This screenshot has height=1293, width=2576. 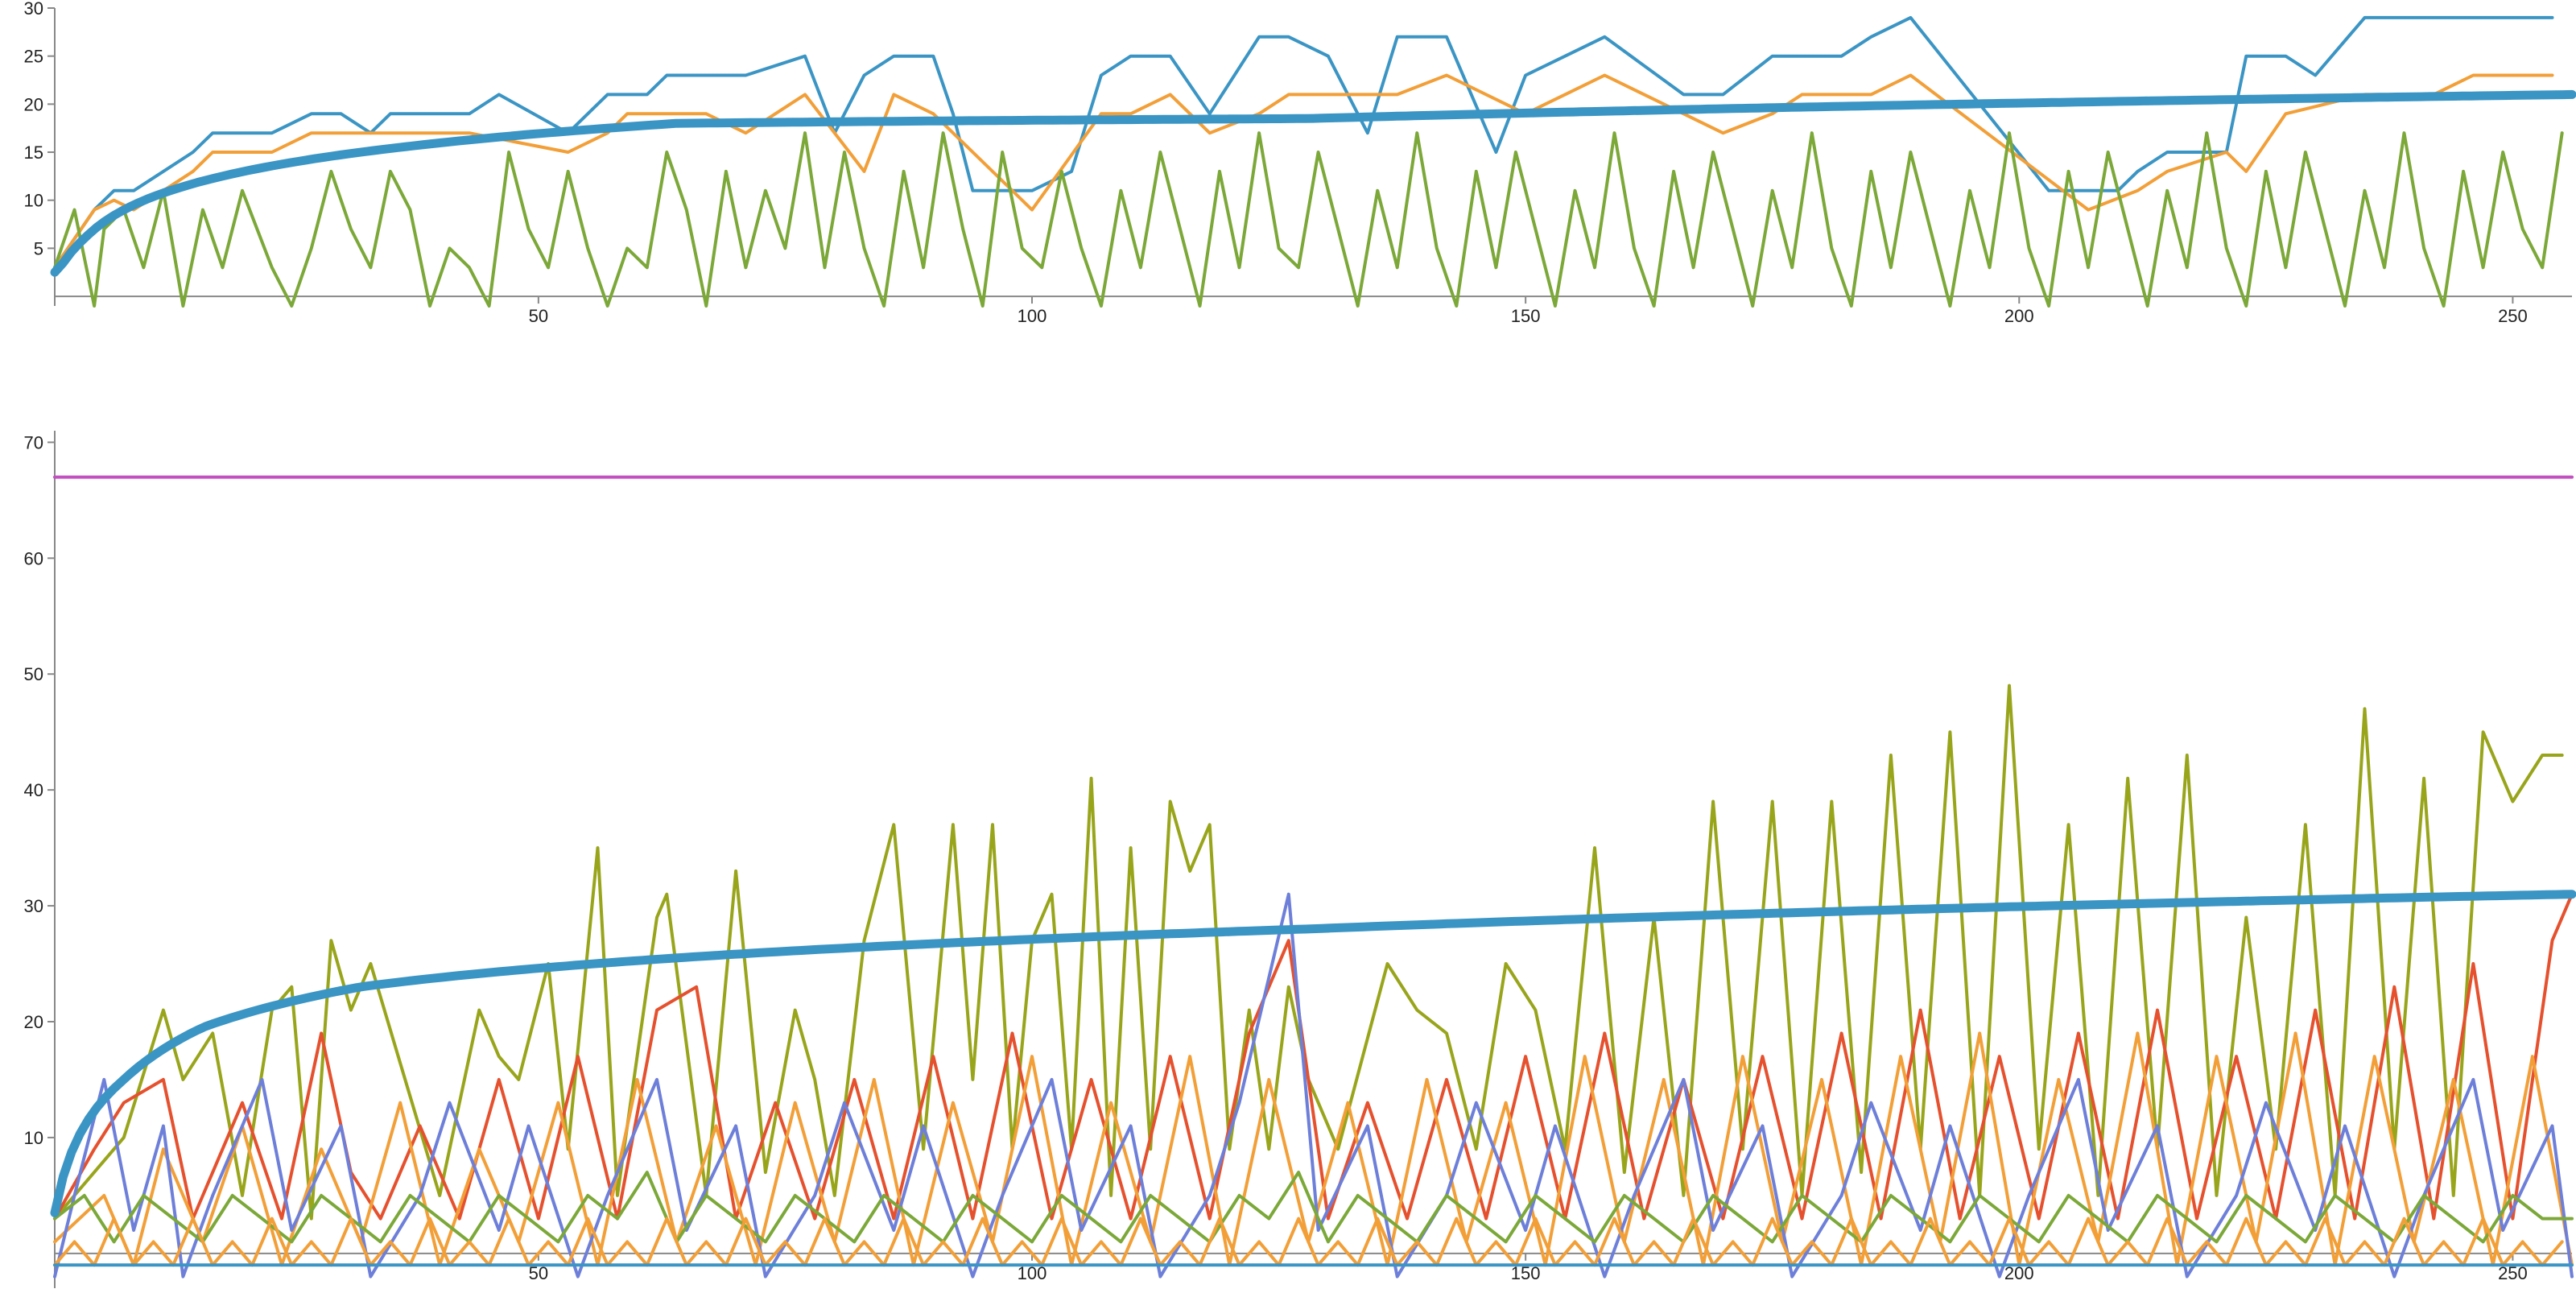 What do you see at coordinates (33, 57) in the screenshot?
I see `y-tick-label: 25` at bounding box center [33, 57].